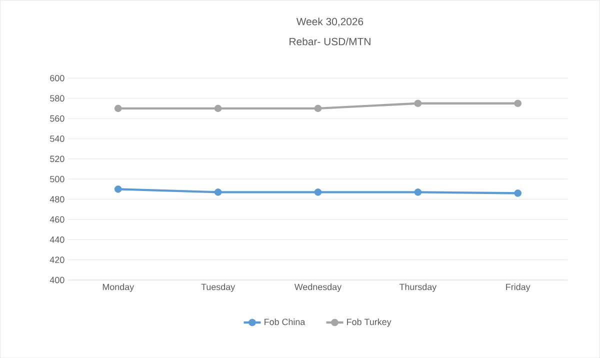 The image size is (600, 358). I want to click on x-tick-label: Friday, so click(518, 287).